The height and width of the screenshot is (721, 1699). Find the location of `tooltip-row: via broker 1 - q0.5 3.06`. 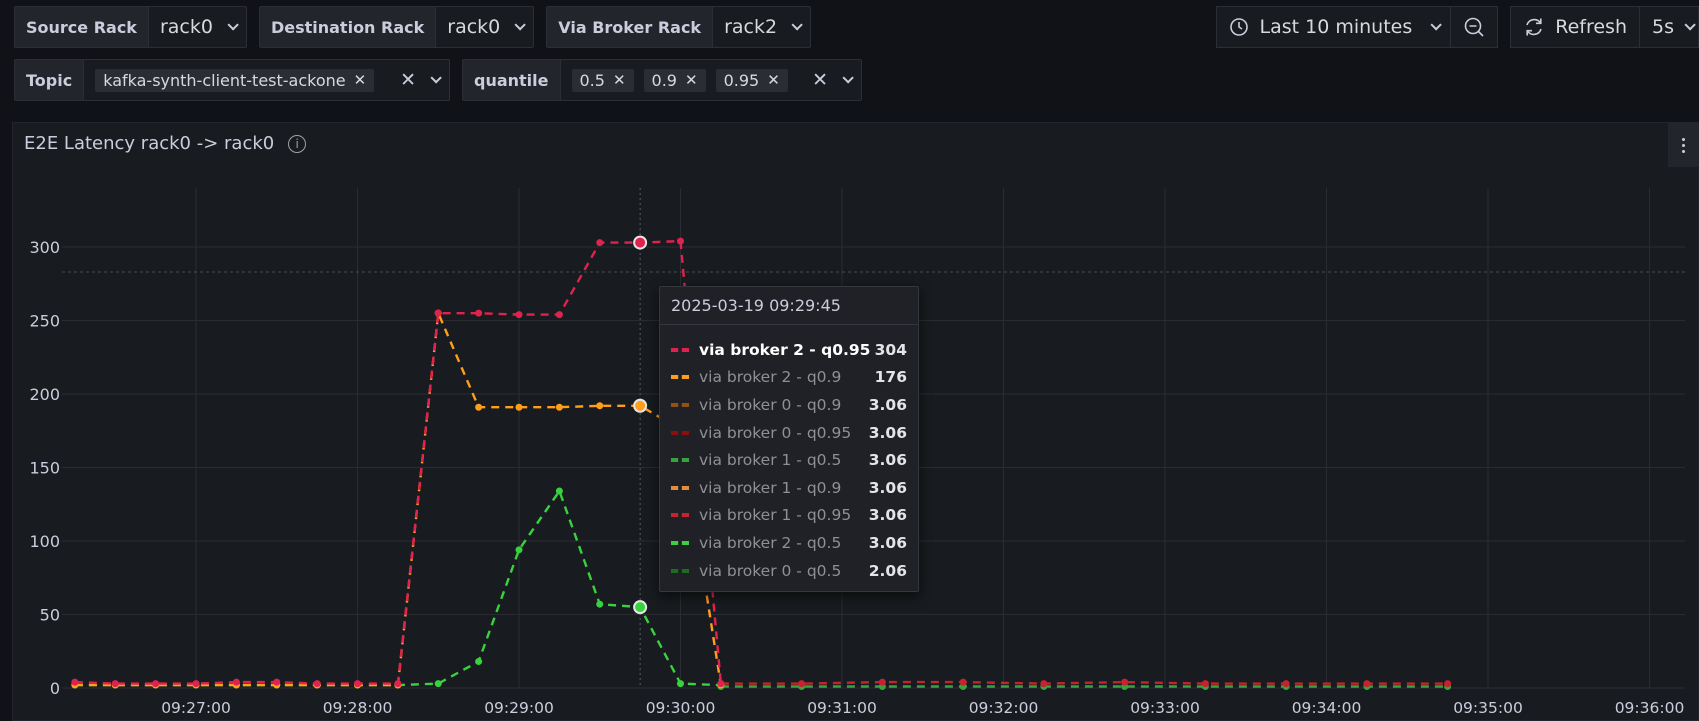

tooltip-row: via broker 1 - q0.5 3.06 is located at coordinates (789, 460).